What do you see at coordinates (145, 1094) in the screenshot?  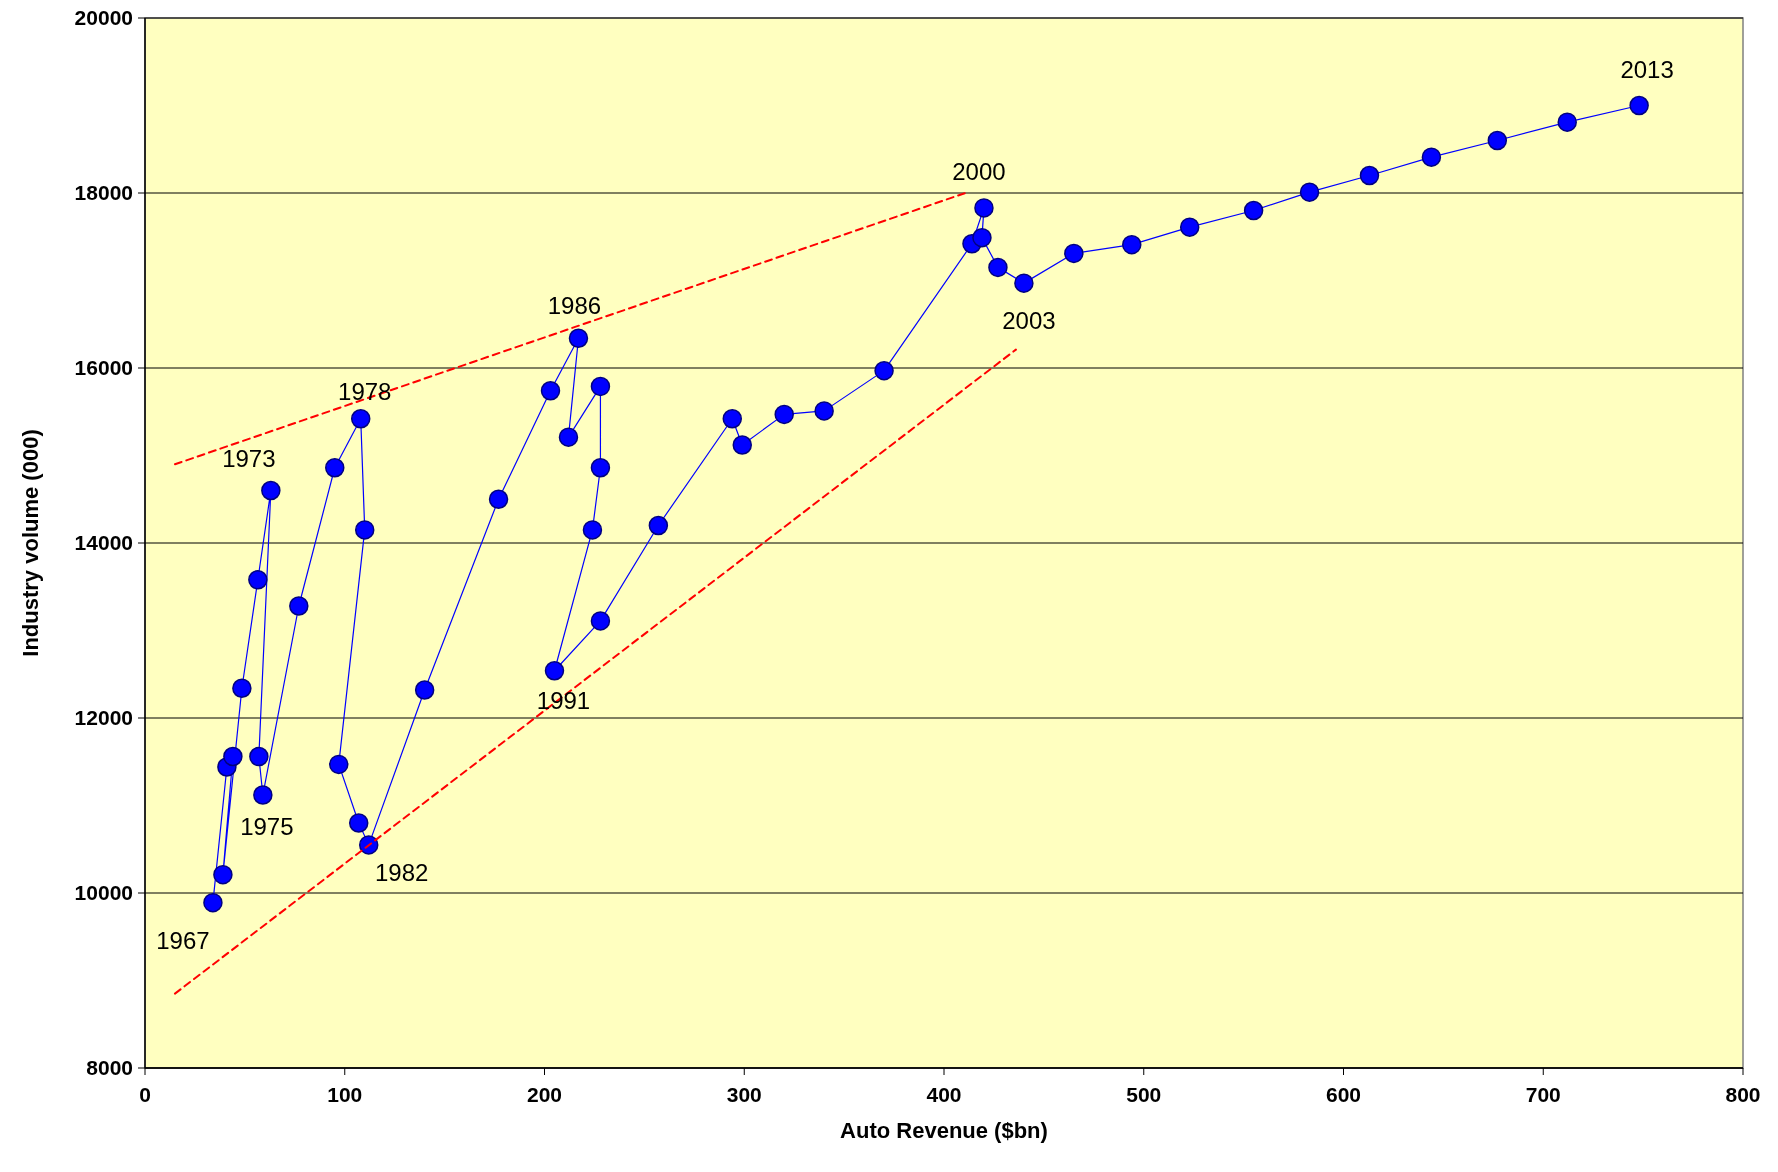 I see `x-tick-label: 0` at bounding box center [145, 1094].